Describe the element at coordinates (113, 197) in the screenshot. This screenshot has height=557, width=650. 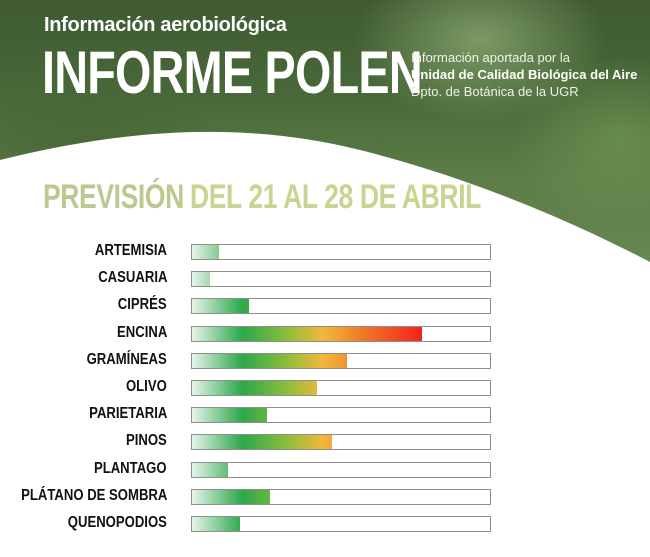
I see `forecast-label: PREVISIÓN` at that location.